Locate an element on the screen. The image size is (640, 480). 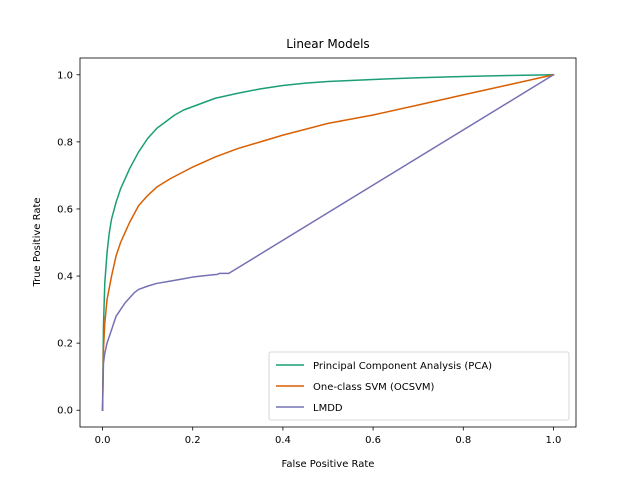
y-tick-label-3: 0.6 is located at coordinates (65, 209).